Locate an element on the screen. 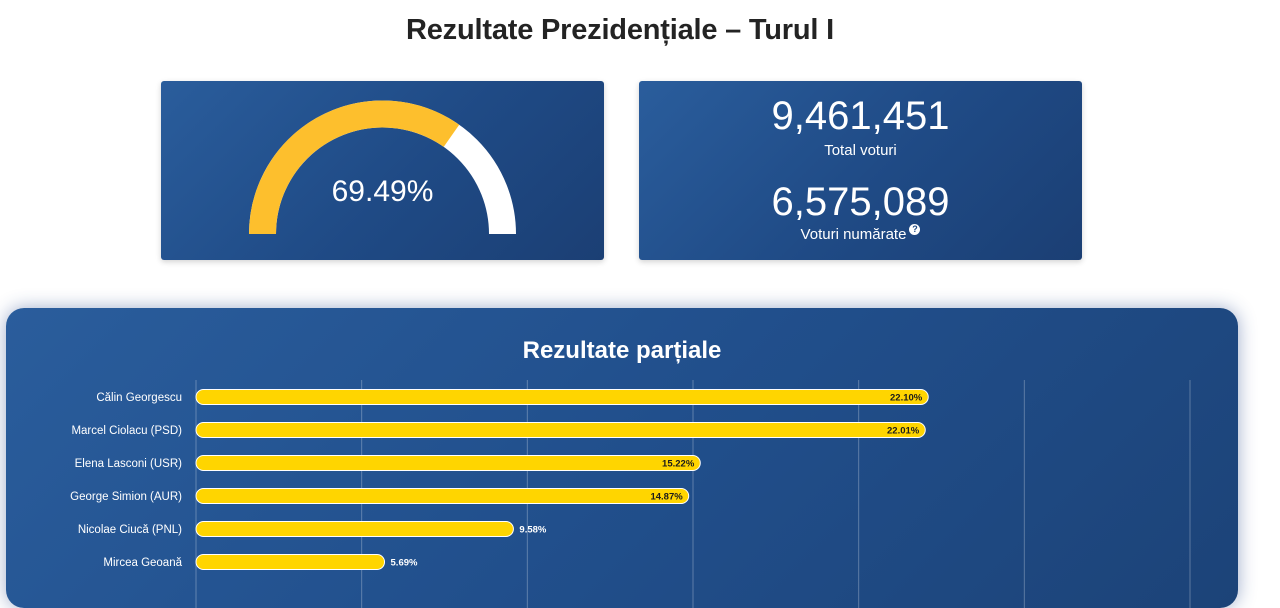 The width and height of the screenshot is (1280, 608). category-label: Nicolae Ciucă (PNL) is located at coordinates (130, 530).